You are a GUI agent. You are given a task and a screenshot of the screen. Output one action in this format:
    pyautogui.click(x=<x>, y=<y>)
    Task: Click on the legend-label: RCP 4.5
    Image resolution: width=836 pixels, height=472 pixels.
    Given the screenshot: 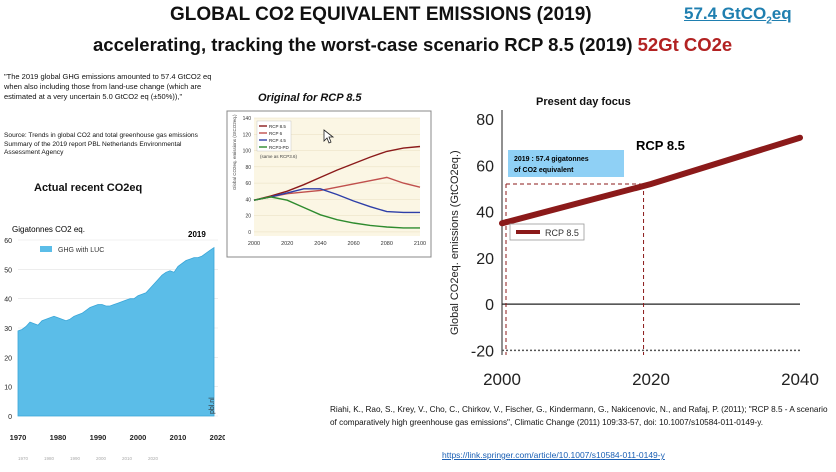 What is the action you would take?
    pyautogui.click(x=277, y=140)
    